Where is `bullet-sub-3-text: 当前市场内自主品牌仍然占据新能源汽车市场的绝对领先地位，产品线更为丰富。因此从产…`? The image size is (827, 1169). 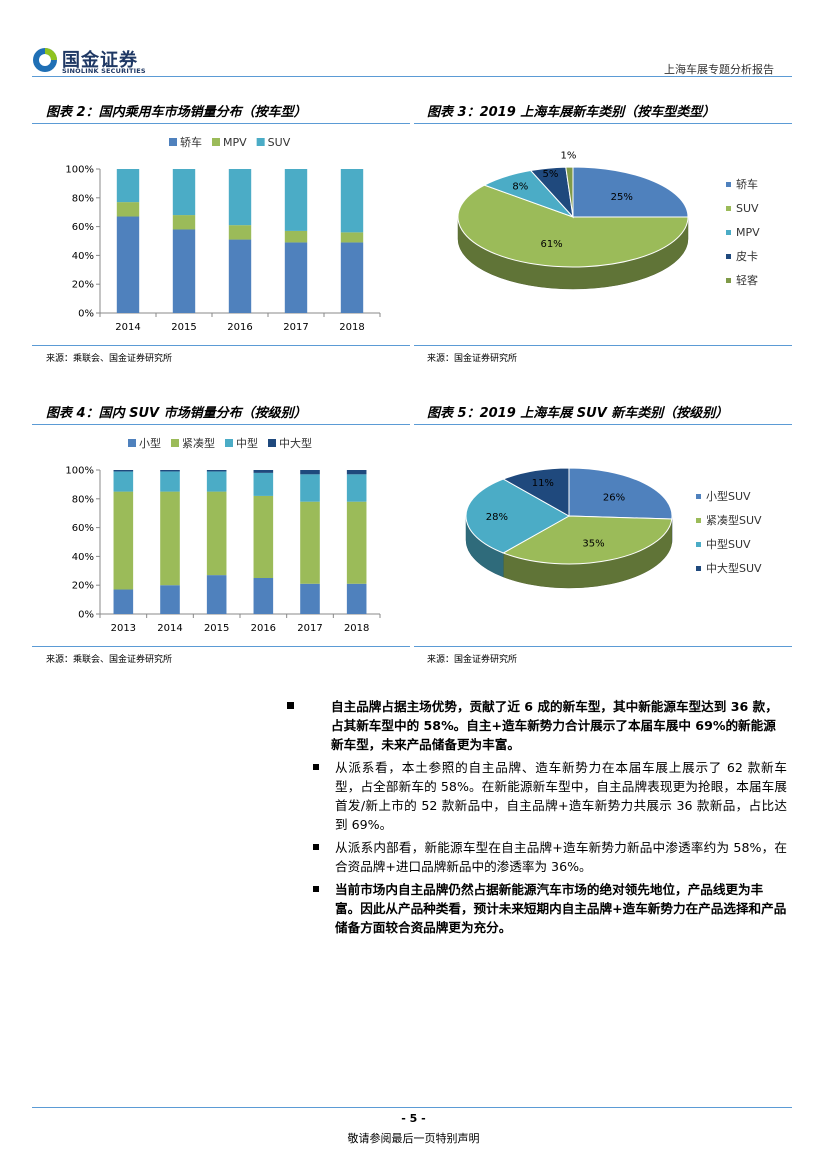 bullet-sub-3-text: 当前市场内自主品牌仍然占据新能源汽车市场的绝对领先地位，产品线更为丰富。因此从产… is located at coordinates (561, 908).